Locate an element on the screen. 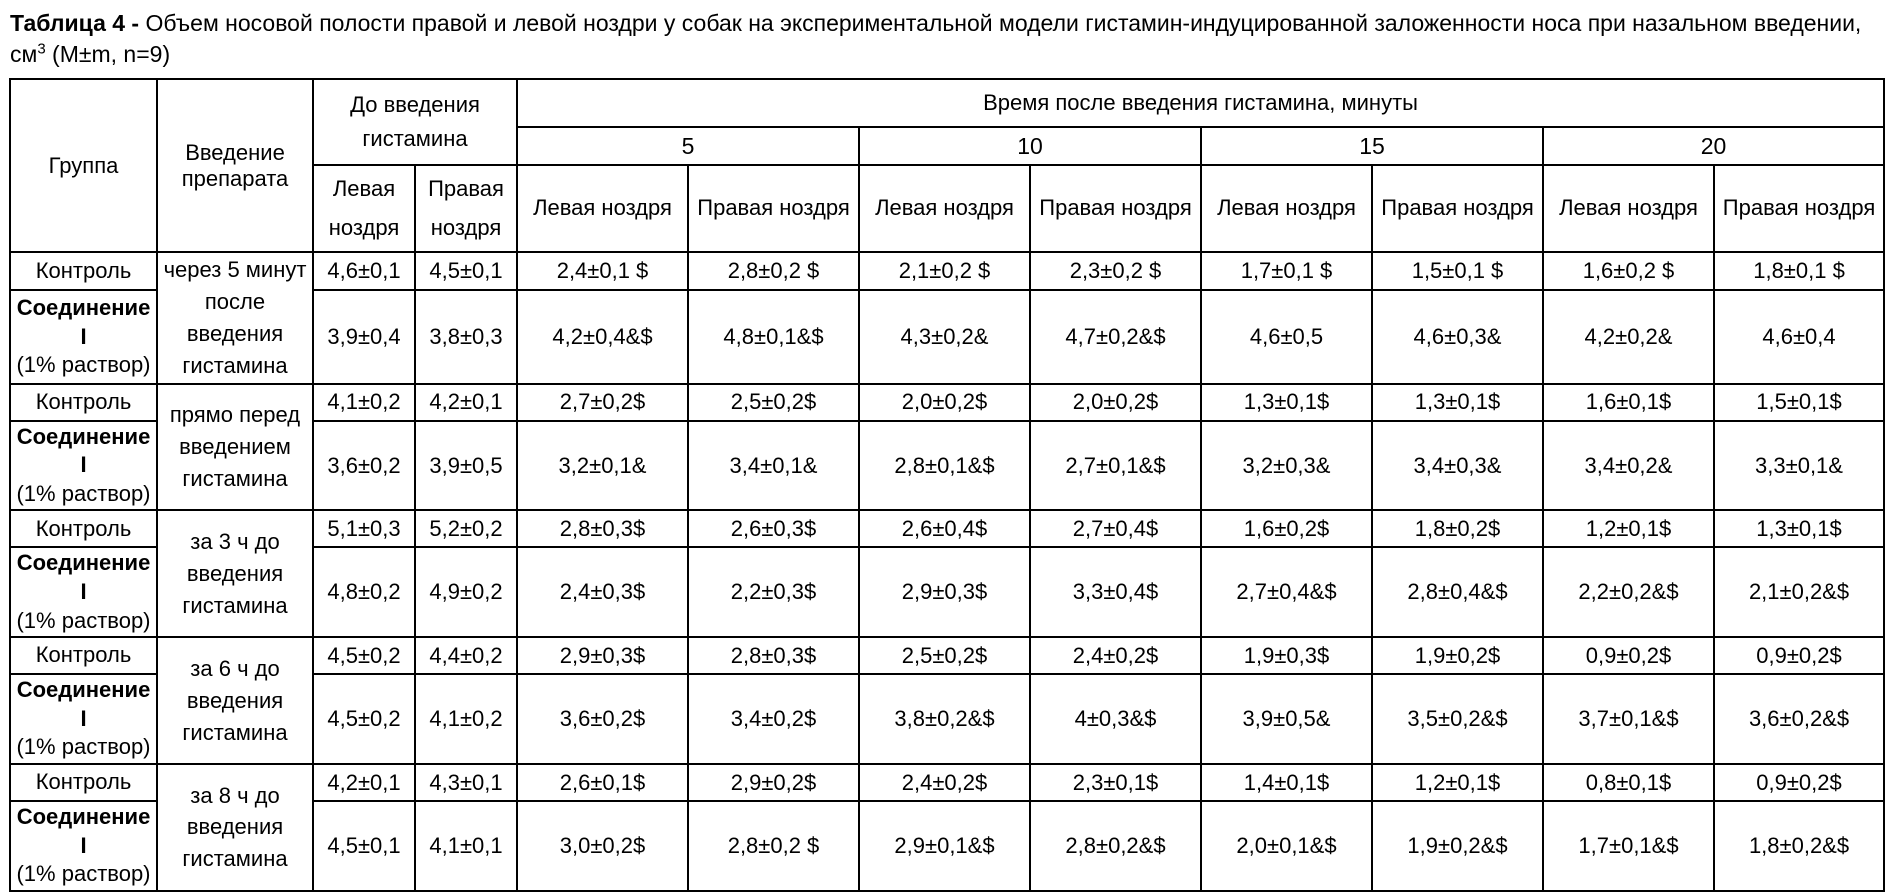 The width and height of the screenshot is (1889, 896). value-cell: 3,3±0,1& is located at coordinates (1799, 465).